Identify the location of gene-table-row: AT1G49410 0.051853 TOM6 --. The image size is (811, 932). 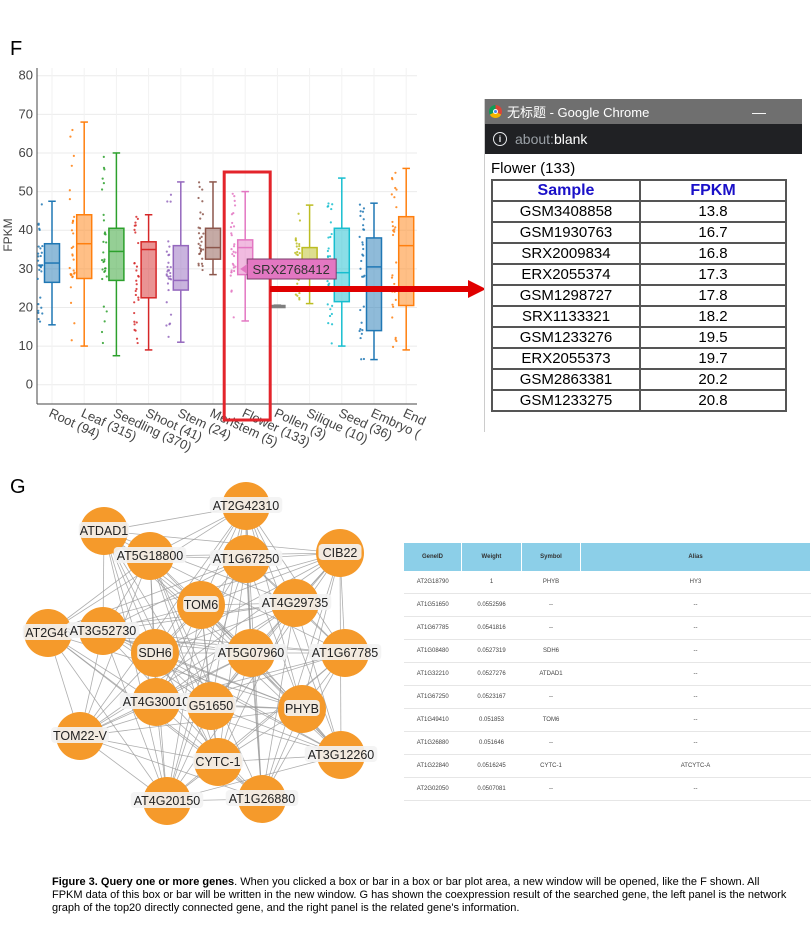
(607, 720).